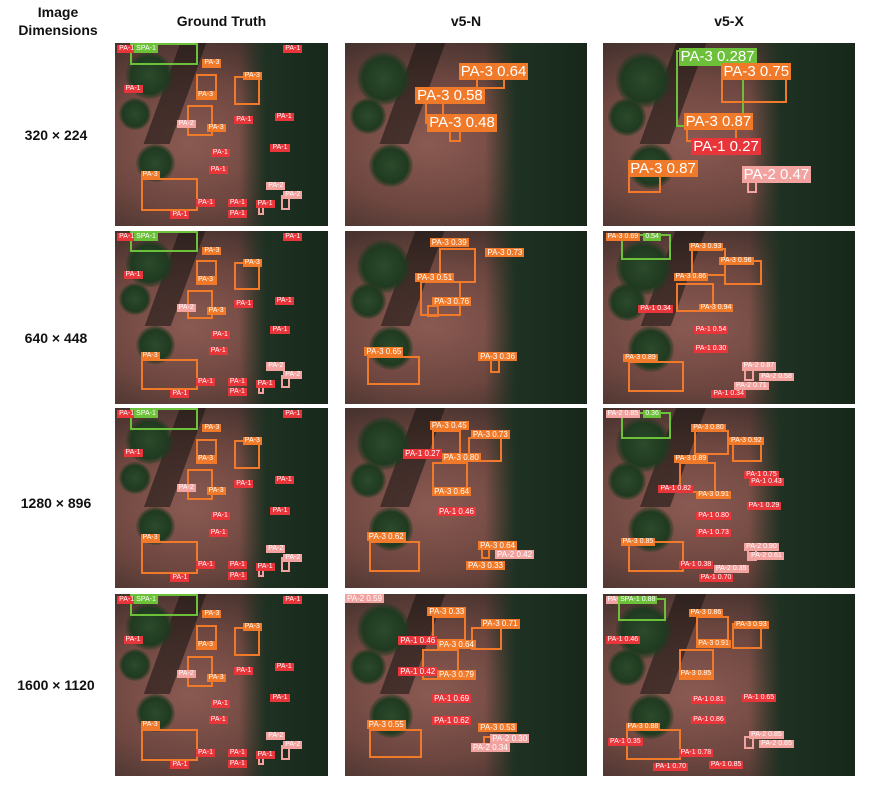 This screenshot has height=787, width=870. Describe the element at coordinates (691, 458) in the screenshot. I see `detection-label: PA-3 0.89` at that location.